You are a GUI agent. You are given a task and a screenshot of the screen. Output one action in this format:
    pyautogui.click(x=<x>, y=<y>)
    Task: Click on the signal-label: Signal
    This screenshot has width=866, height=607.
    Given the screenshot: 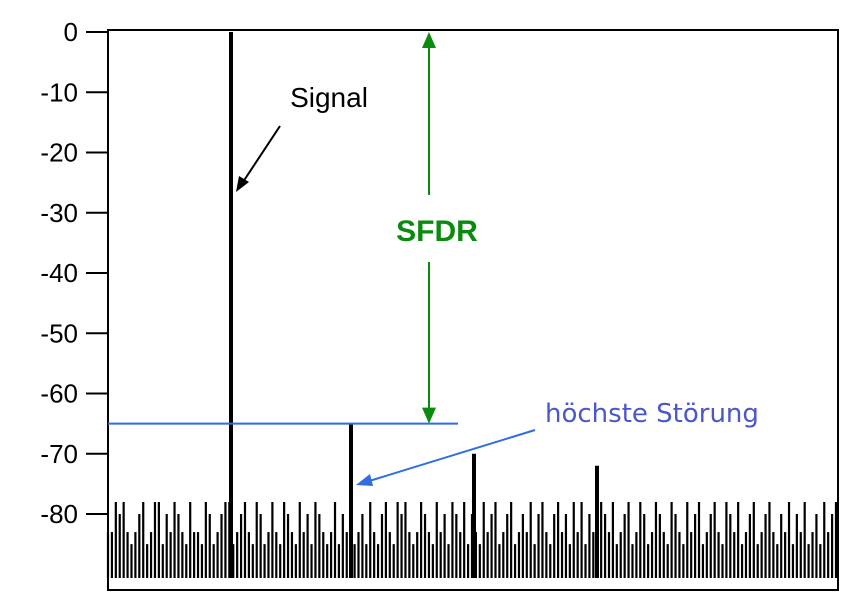 What is the action you would take?
    pyautogui.click(x=329, y=97)
    